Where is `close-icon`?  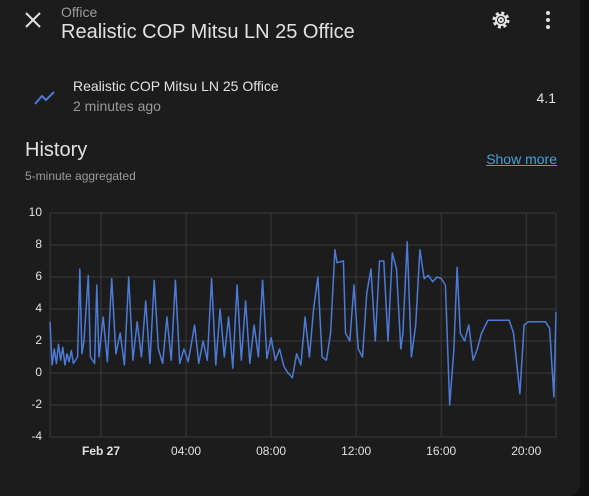 close-icon is located at coordinates (33, 20).